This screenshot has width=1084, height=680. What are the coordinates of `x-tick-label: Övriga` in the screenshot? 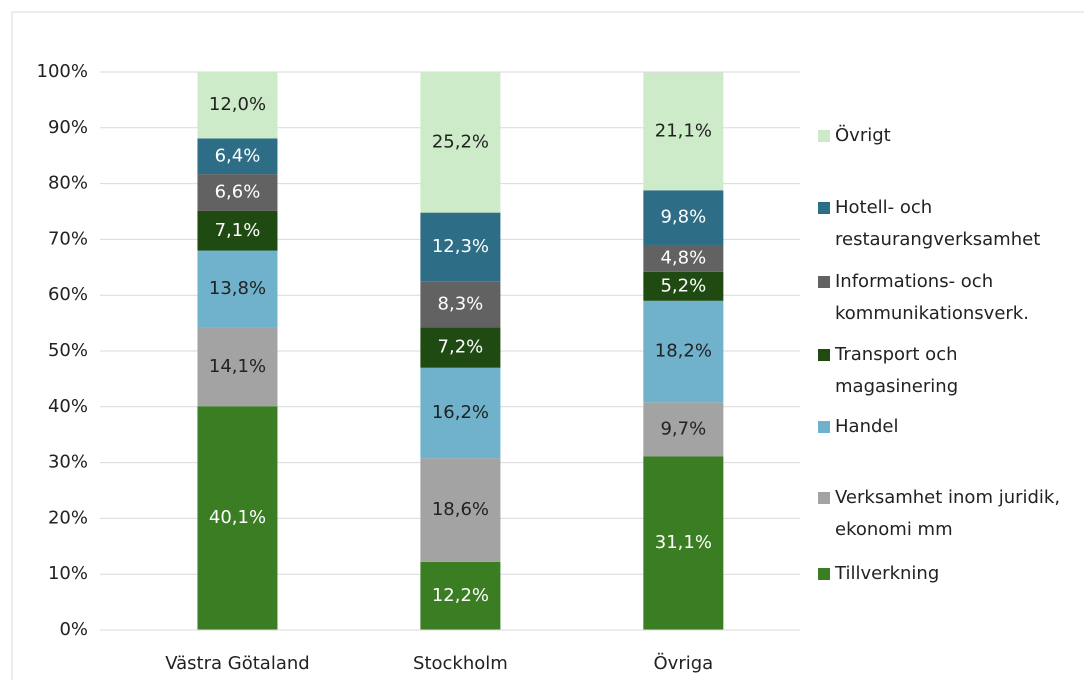 It's located at (684, 663).